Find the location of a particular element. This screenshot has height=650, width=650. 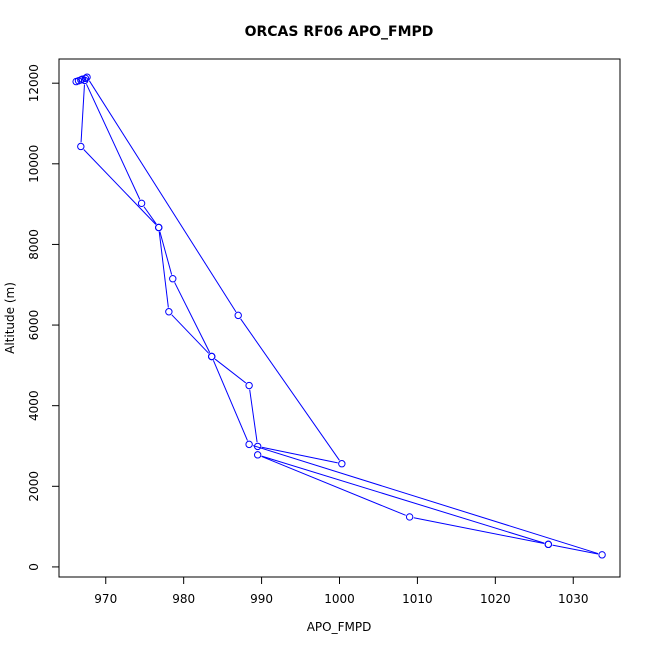

x-tick-label: 980 is located at coordinates (183, 599).